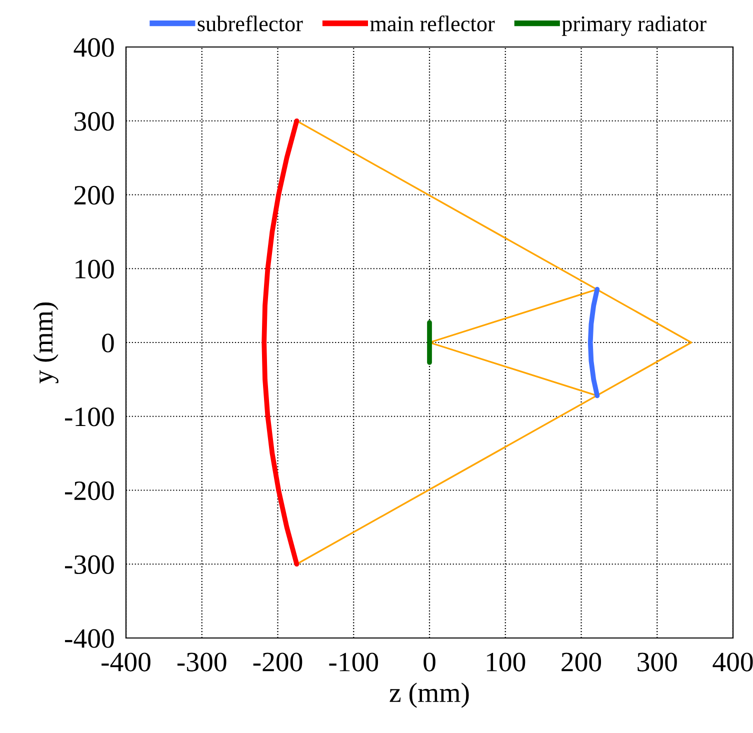 This screenshot has width=753, height=733. Describe the element at coordinates (95, 269) in the screenshot. I see `y-tick-label: 100` at that location.